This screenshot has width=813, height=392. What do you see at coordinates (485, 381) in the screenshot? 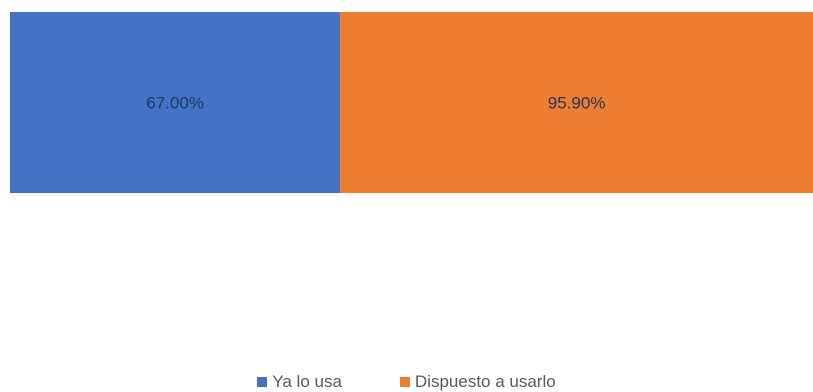
I see `legend-label-dispuesto-a-usarlo: Dispuesto a usarlo` at bounding box center [485, 381].